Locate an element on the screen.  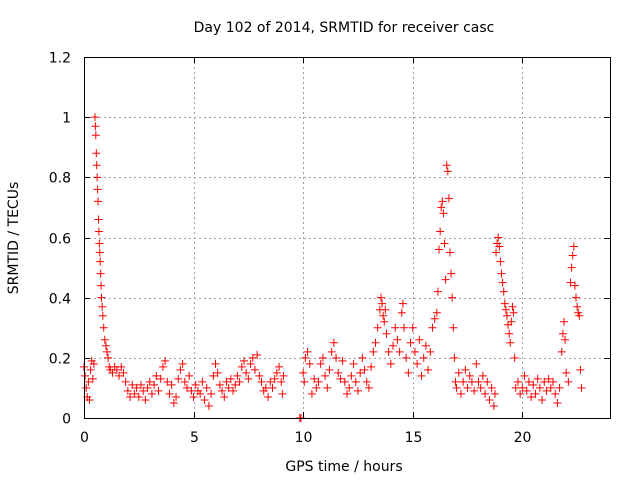
x-axis-label: GPS time / hours is located at coordinates (343, 467).